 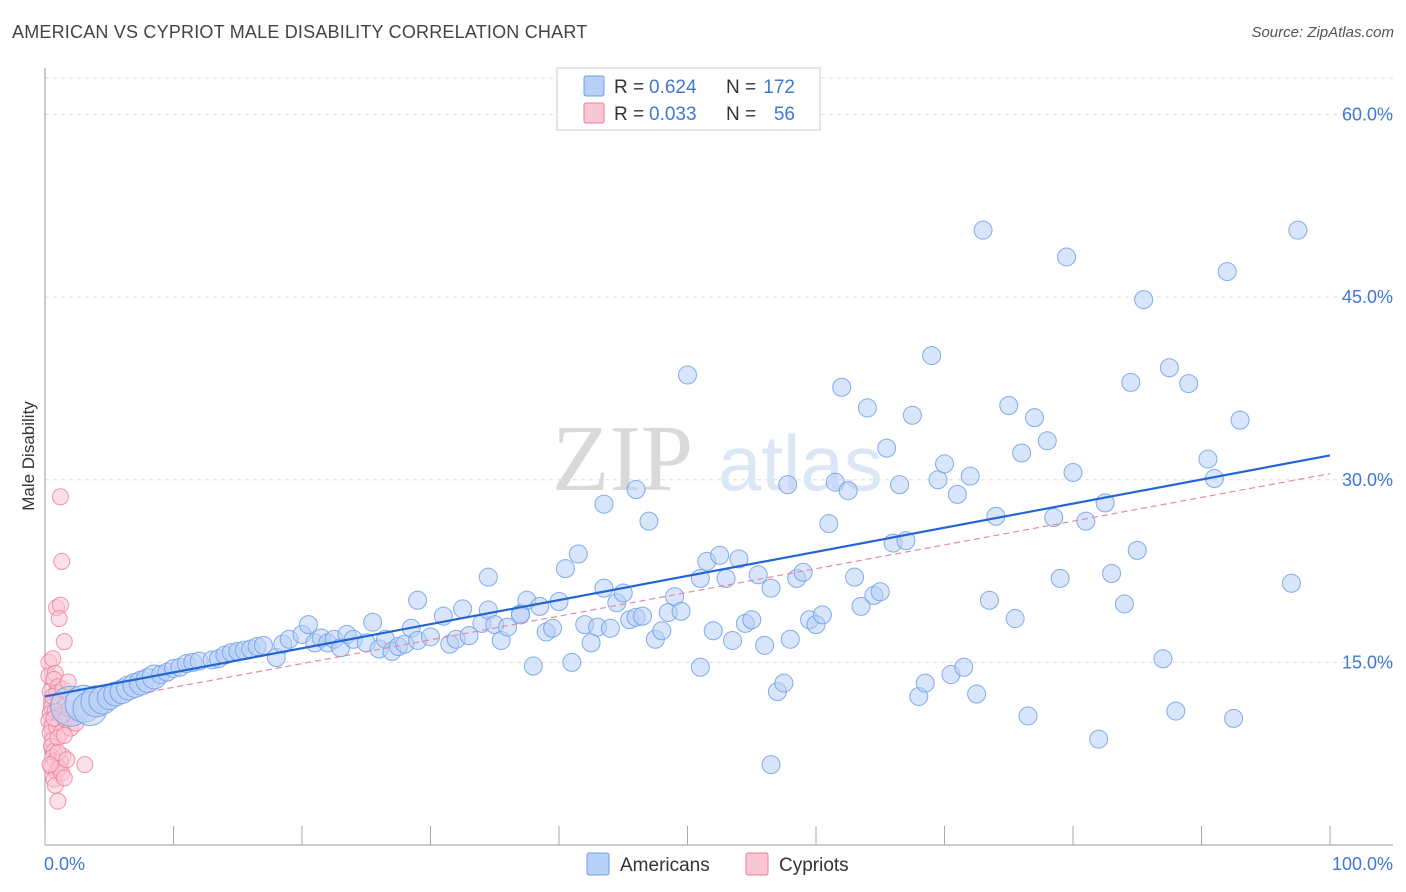 What do you see at coordinates (28, 456) in the screenshot?
I see `y-axis-label: Male Disability` at bounding box center [28, 456].